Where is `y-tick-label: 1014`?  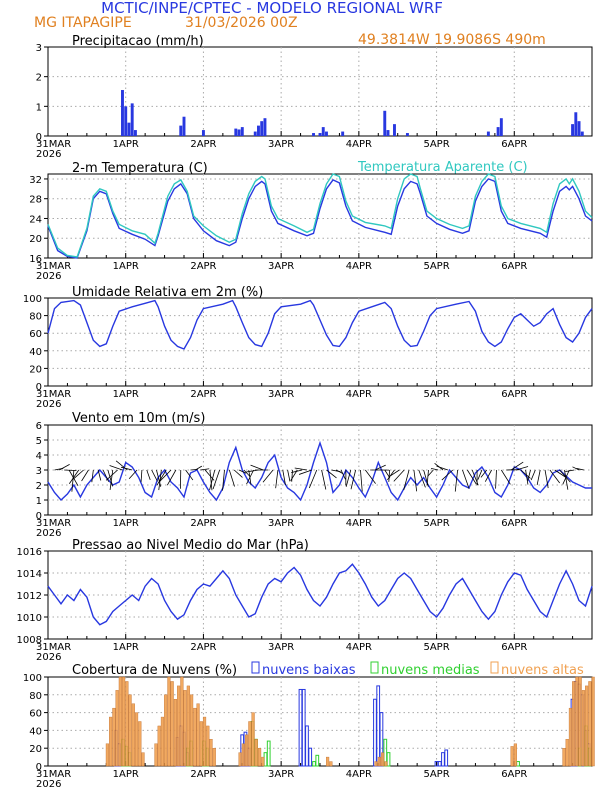 y-tick-label: 1014 is located at coordinates (29, 574).